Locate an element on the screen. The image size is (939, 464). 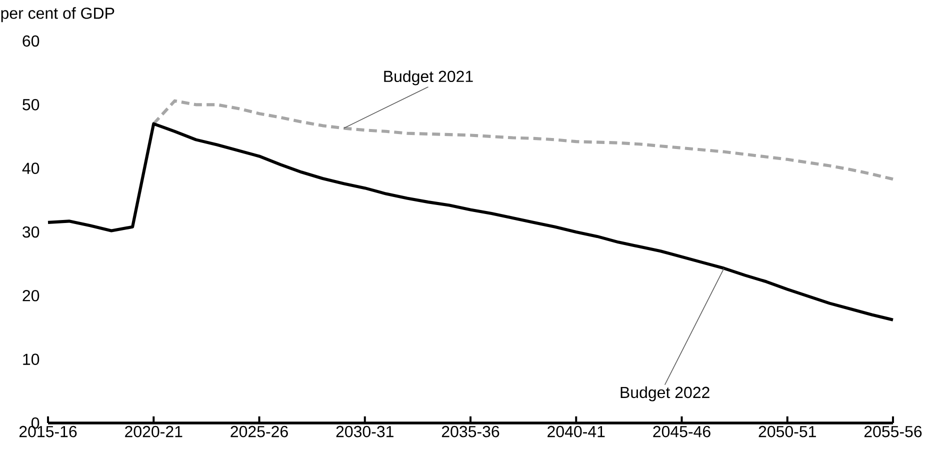
text: Budget 2021 is located at coordinates (428, 78).